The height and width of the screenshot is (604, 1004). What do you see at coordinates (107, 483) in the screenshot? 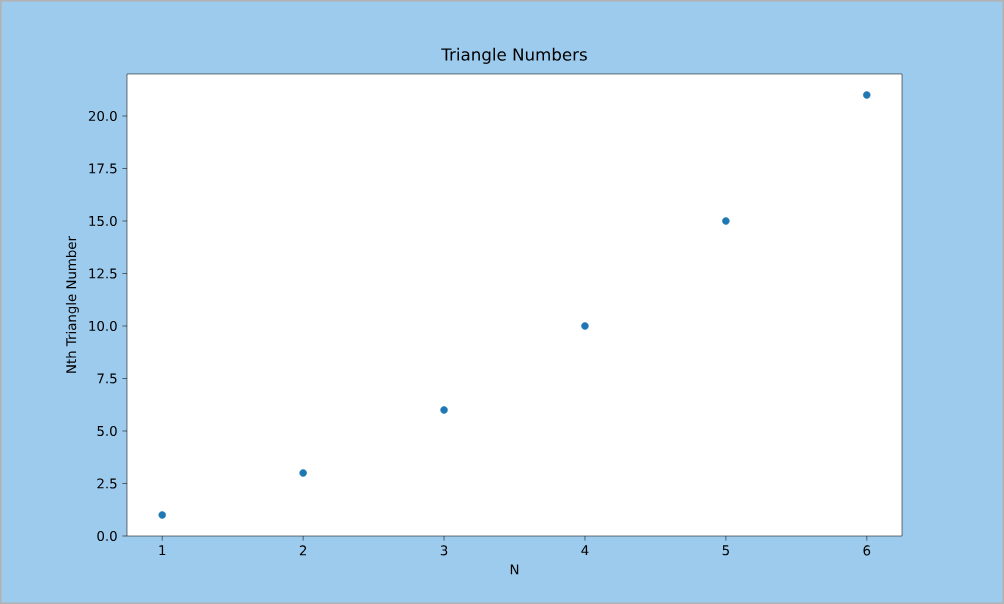
I see `y-tick-label: 2.5` at bounding box center [107, 483].